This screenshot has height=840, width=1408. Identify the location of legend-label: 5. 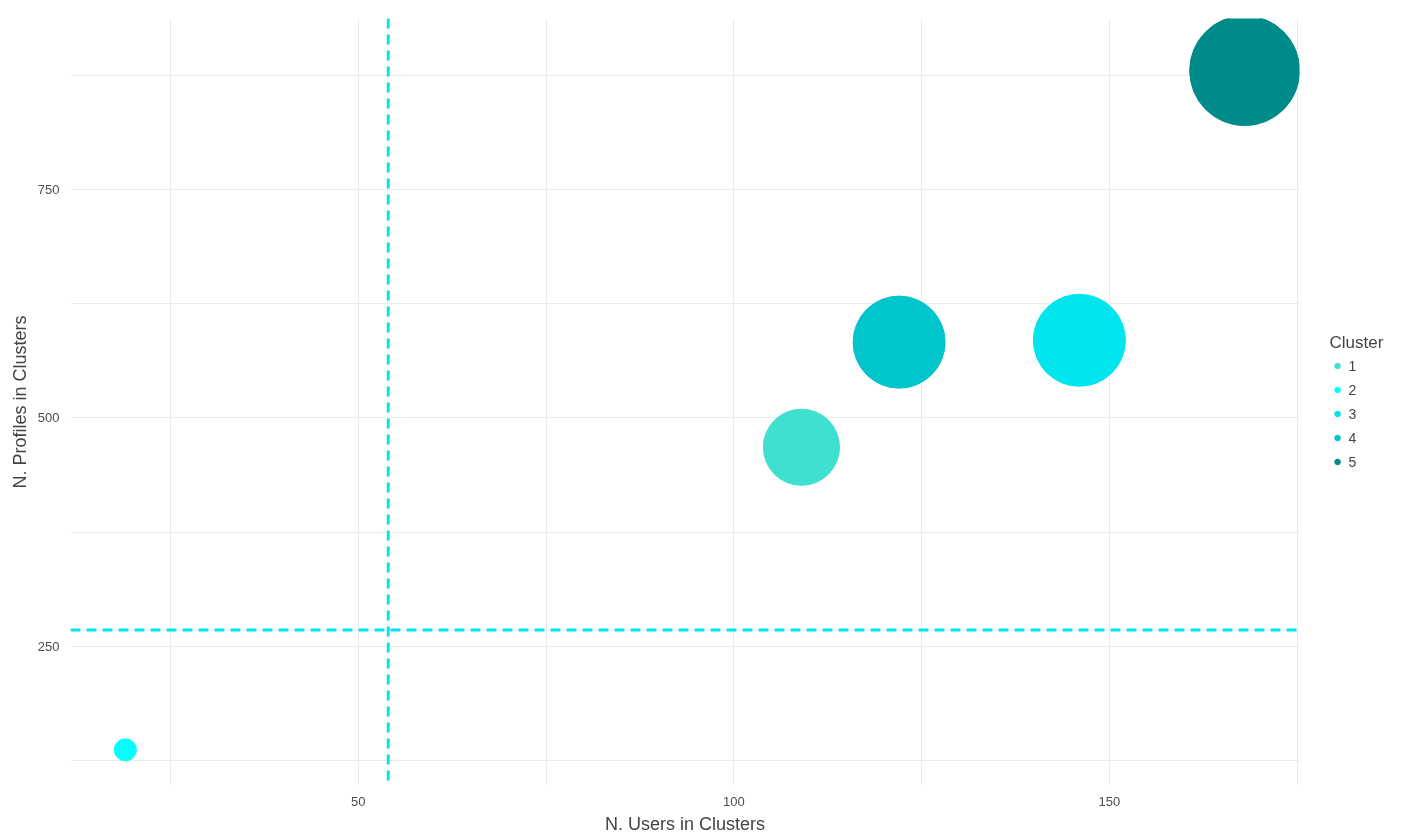
(1353, 461).